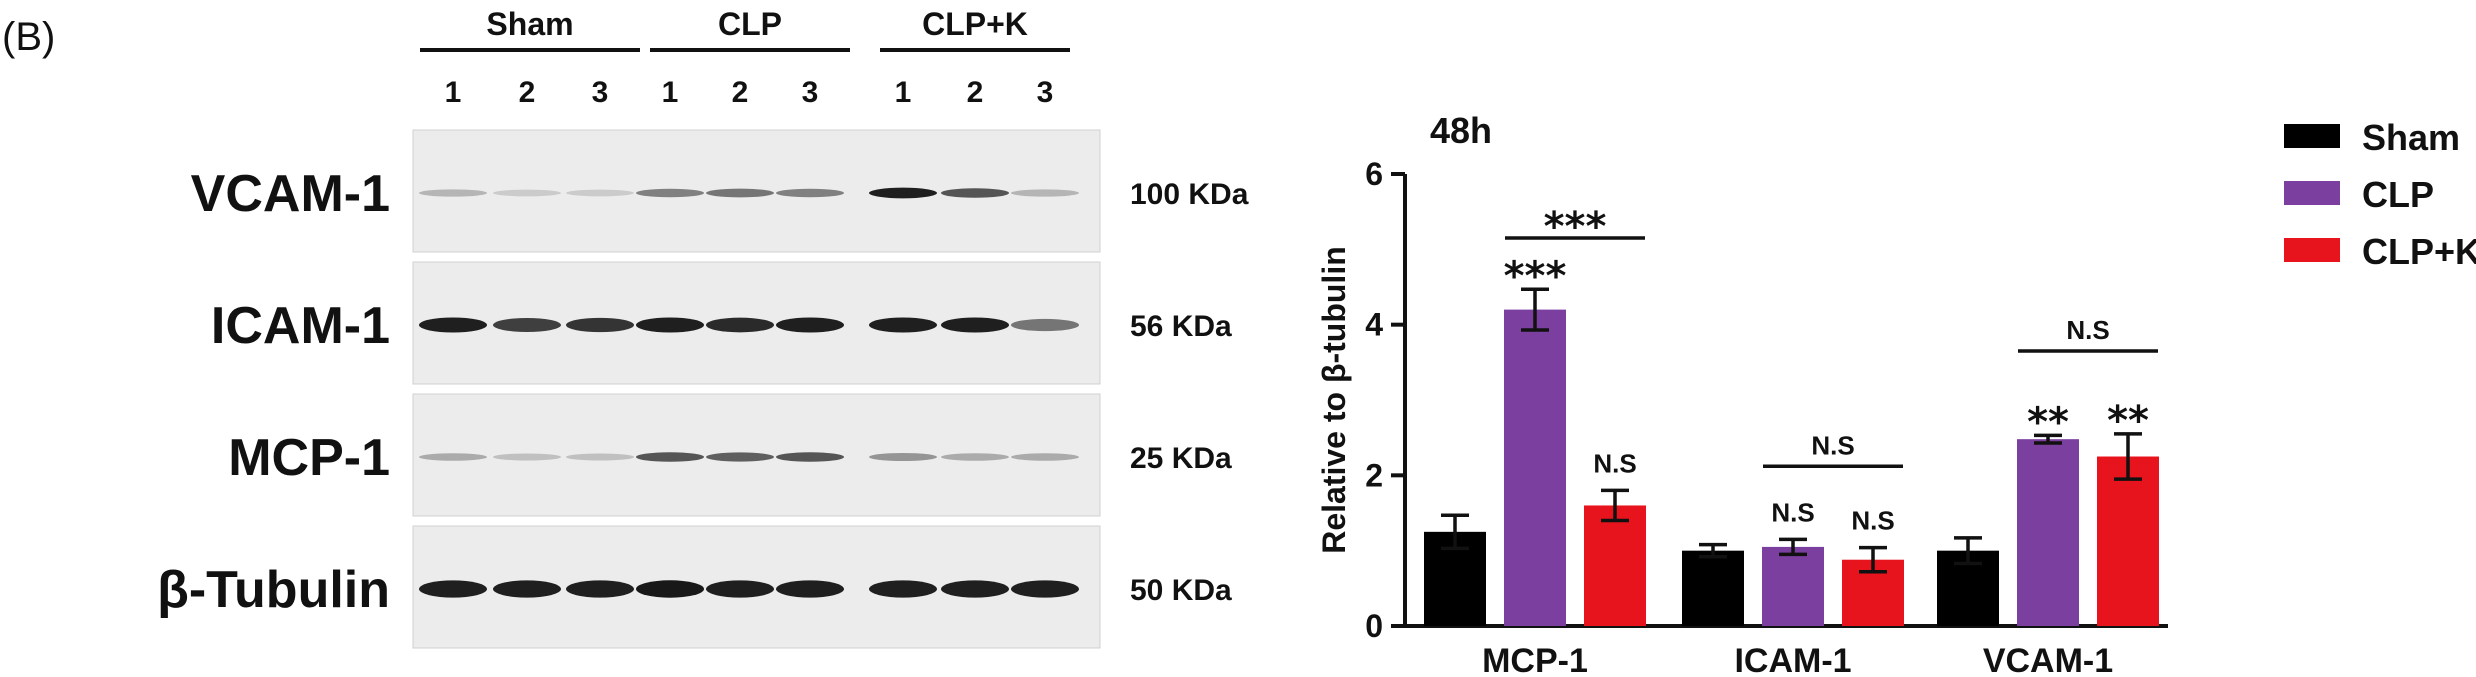 The height and width of the screenshot is (677, 2476). I want to click on y-tick-label: 4, so click(1374, 325).